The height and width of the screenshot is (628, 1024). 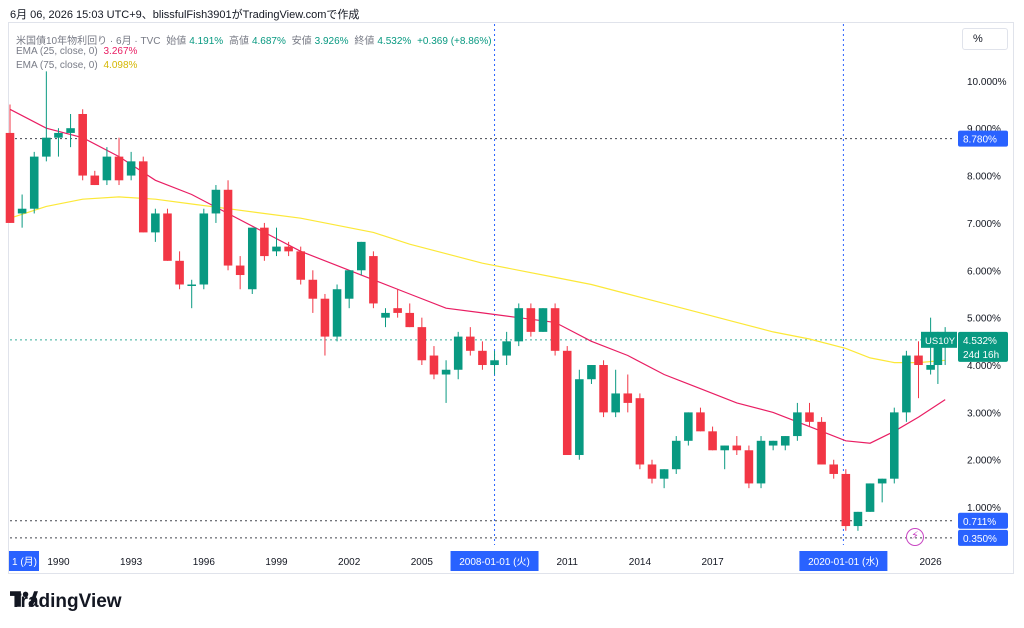 I want to click on x-left-label-box, so click(x=24, y=561).